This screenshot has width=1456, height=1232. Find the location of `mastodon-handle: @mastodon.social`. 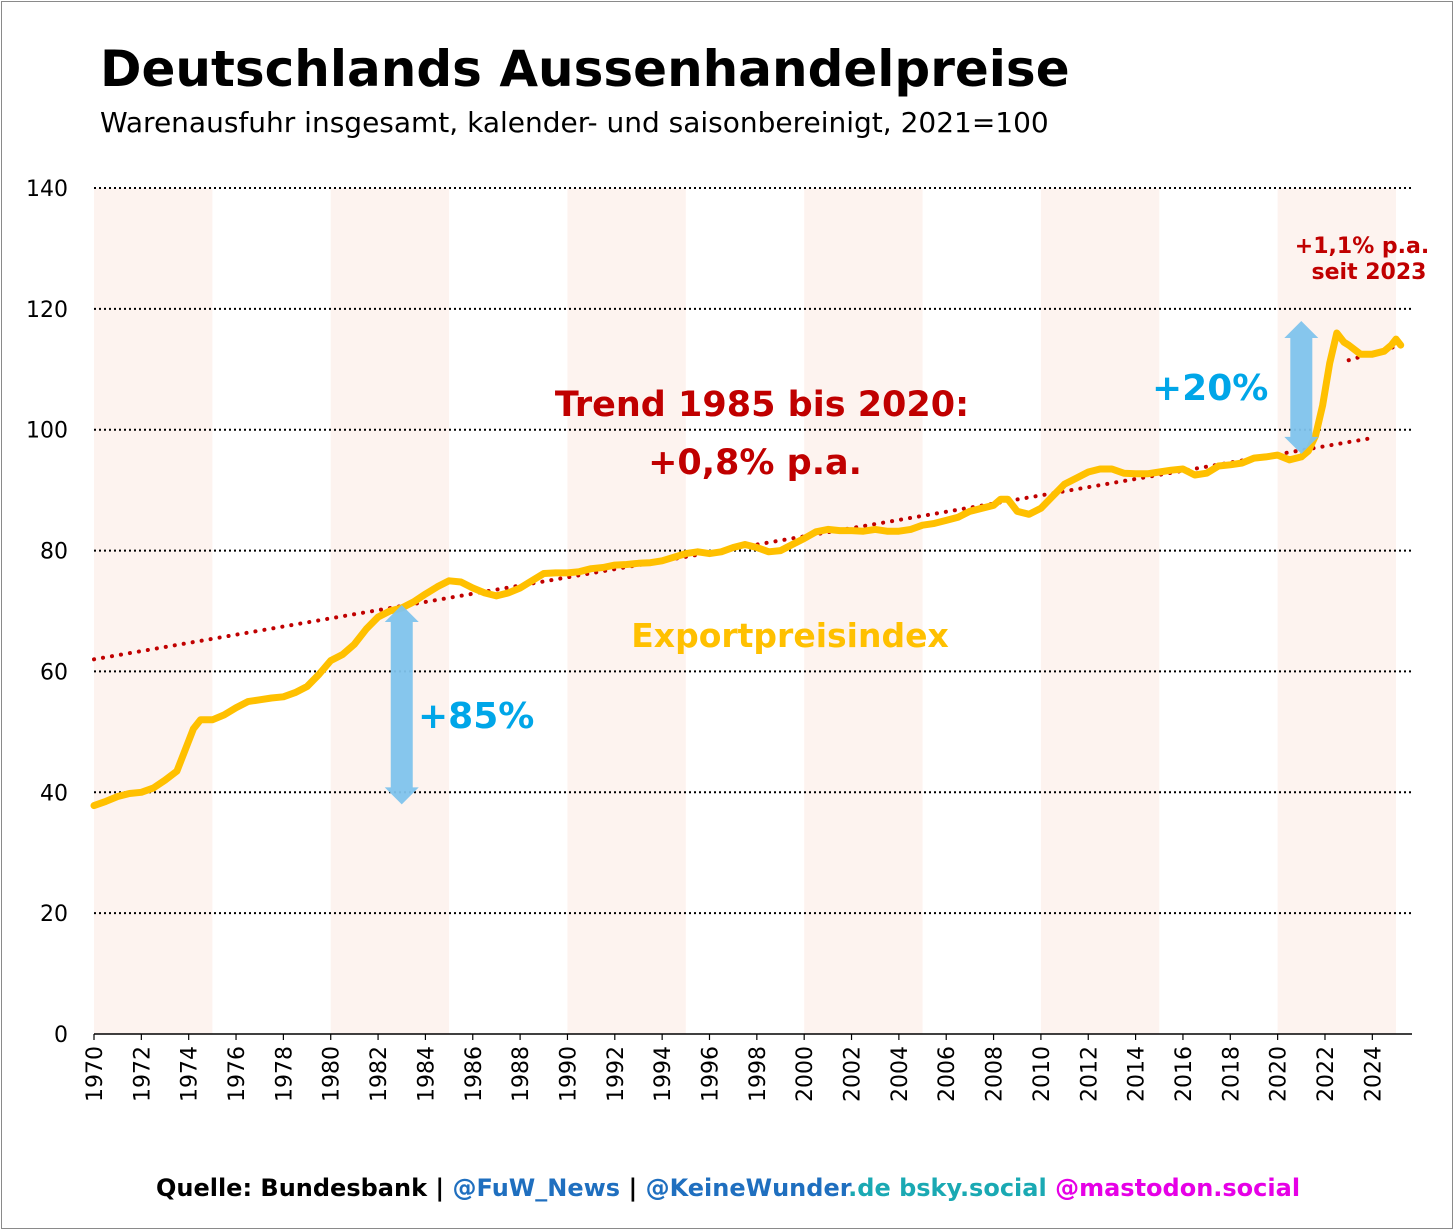

mastodon-handle: @mastodon.social is located at coordinates (1173, 1188).